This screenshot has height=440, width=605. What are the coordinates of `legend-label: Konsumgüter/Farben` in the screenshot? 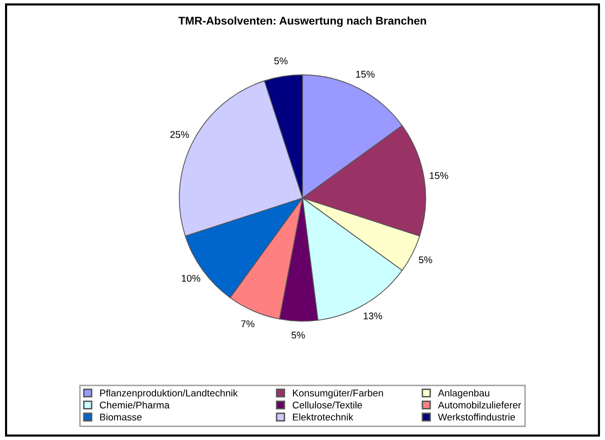 It's located at (337, 393).